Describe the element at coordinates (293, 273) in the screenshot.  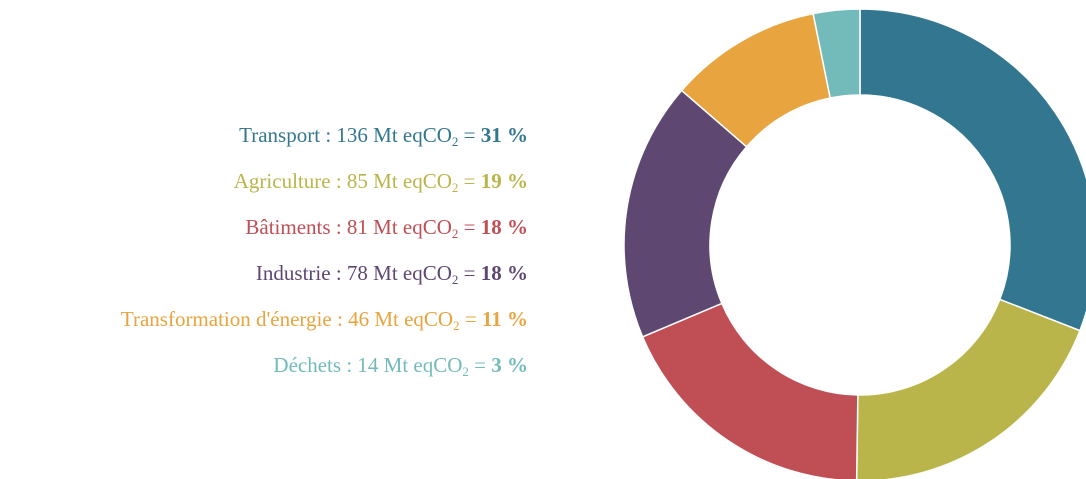
I see `legend-category: Industrie` at that location.